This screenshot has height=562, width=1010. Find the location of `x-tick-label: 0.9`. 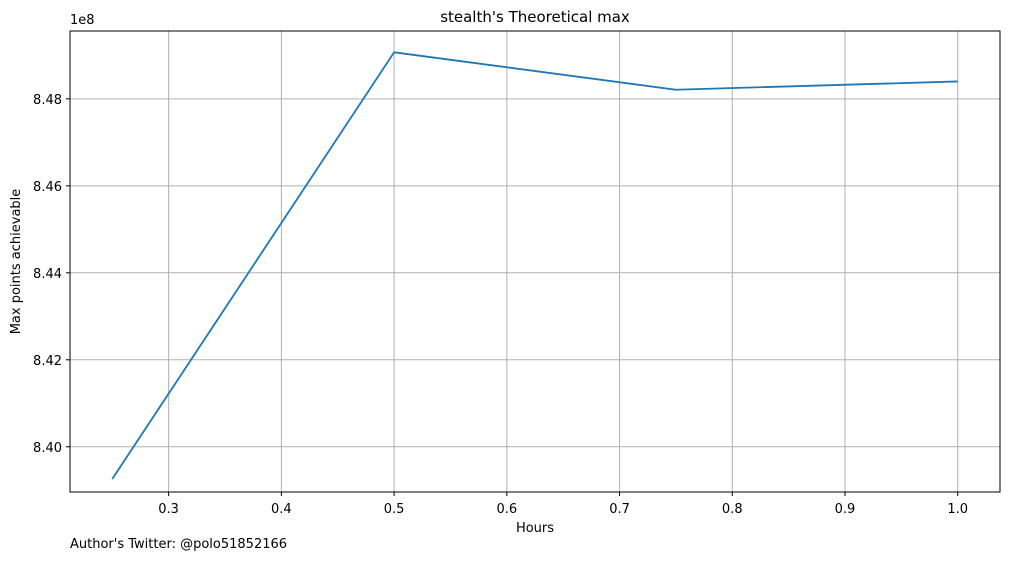

x-tick-label: 0.9 is located at coordinates (845, 509).